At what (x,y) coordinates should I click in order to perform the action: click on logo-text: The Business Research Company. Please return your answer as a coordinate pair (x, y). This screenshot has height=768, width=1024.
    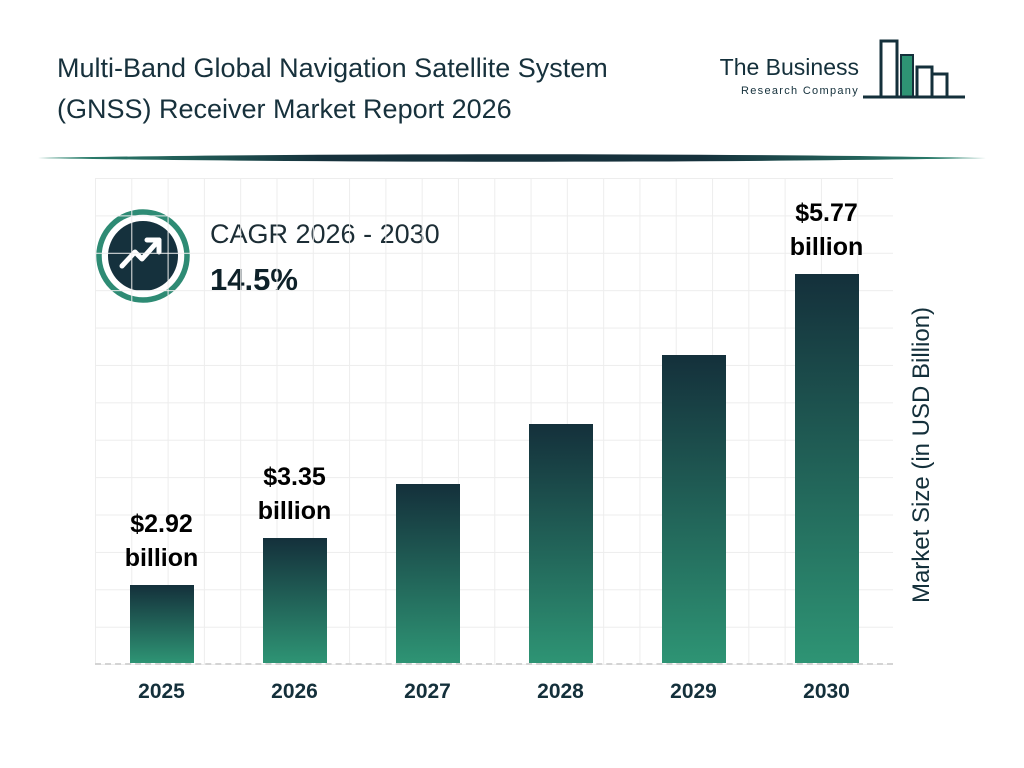
    Looking at the image, I should click on (789, 75).